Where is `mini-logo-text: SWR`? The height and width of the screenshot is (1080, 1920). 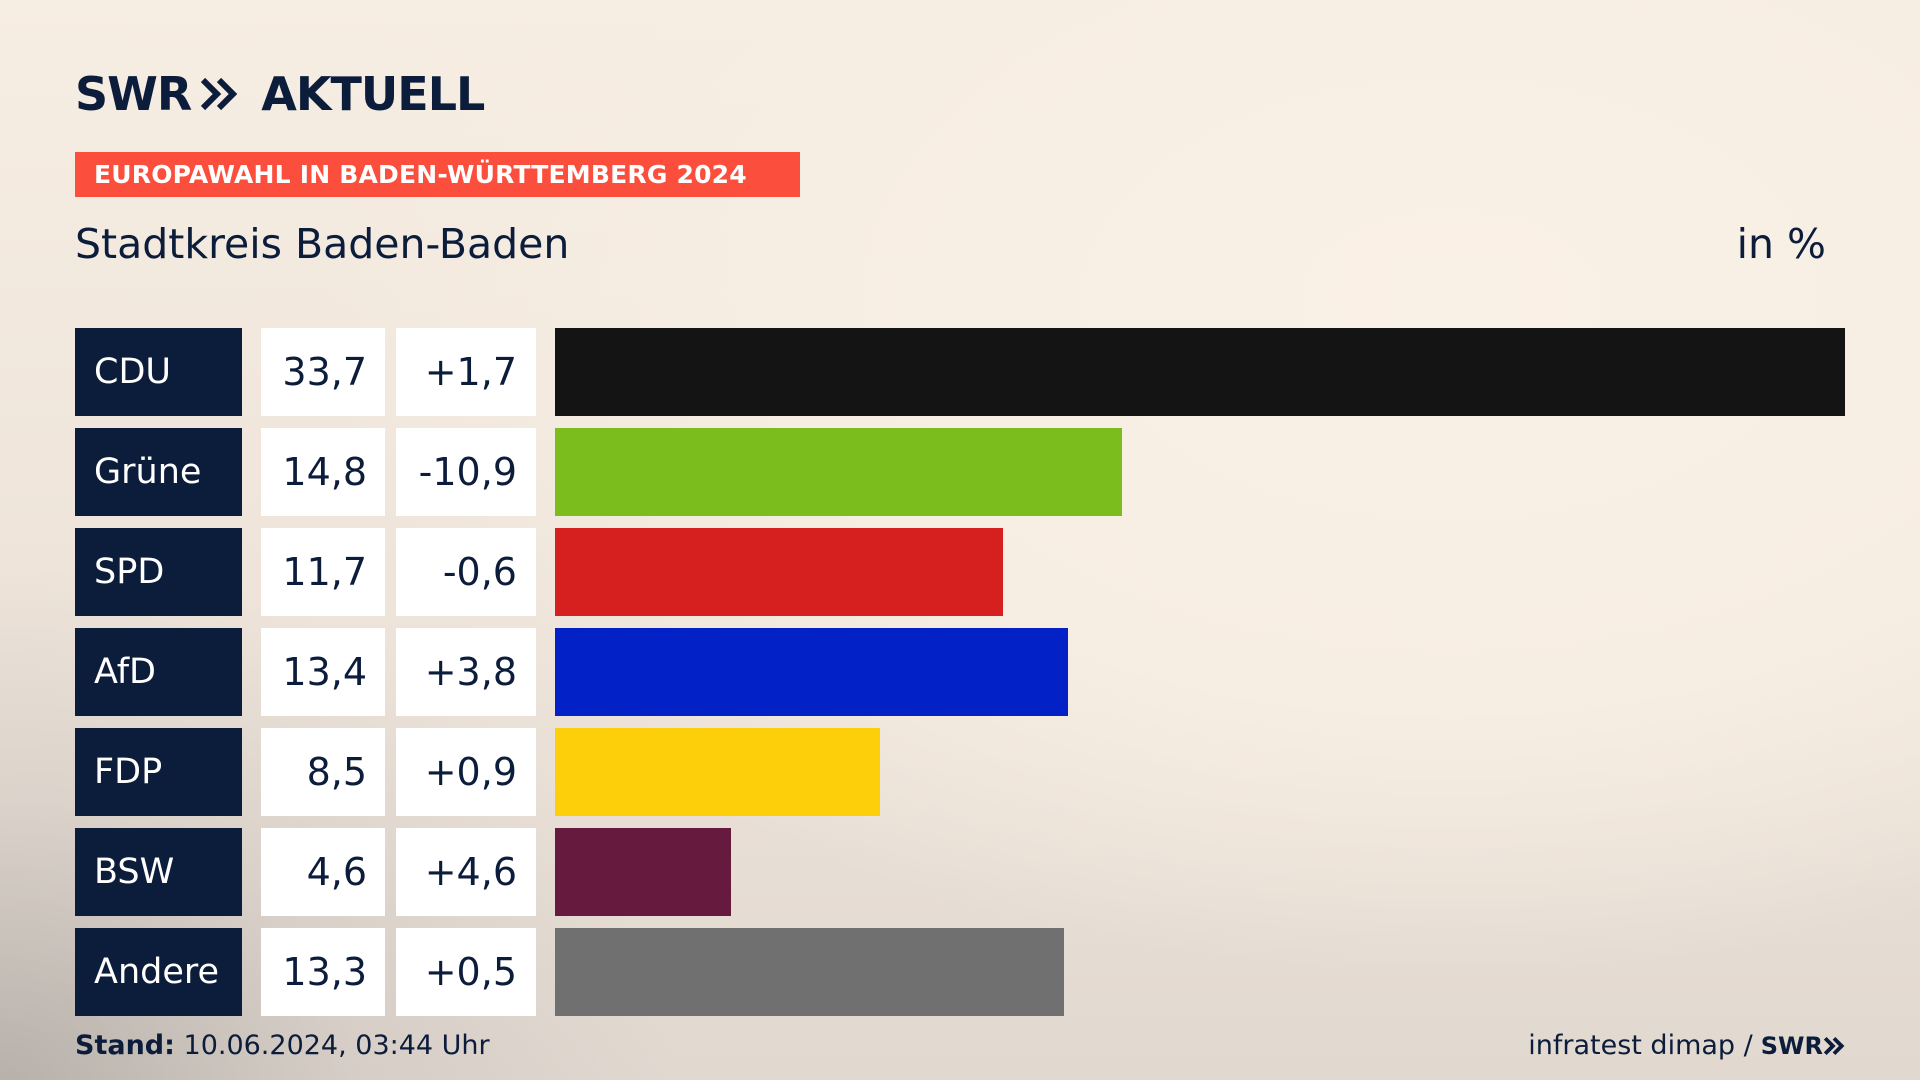 mini-logo-text: SWR is located at coordinates (1792, 1046).